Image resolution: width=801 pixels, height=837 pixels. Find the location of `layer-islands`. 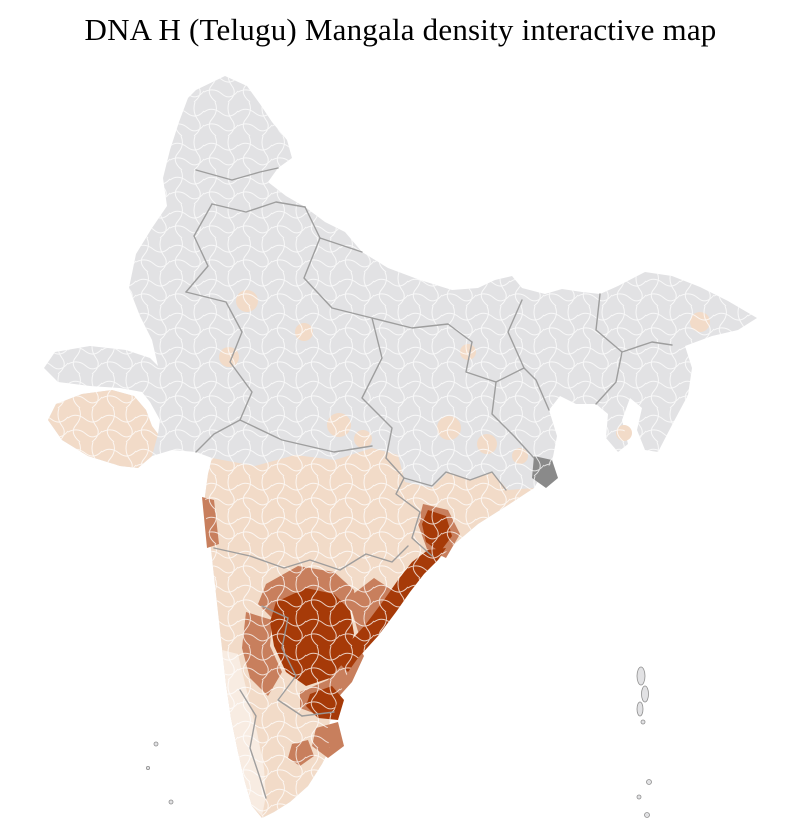

layer-islands is located at coordinates (398, 742).